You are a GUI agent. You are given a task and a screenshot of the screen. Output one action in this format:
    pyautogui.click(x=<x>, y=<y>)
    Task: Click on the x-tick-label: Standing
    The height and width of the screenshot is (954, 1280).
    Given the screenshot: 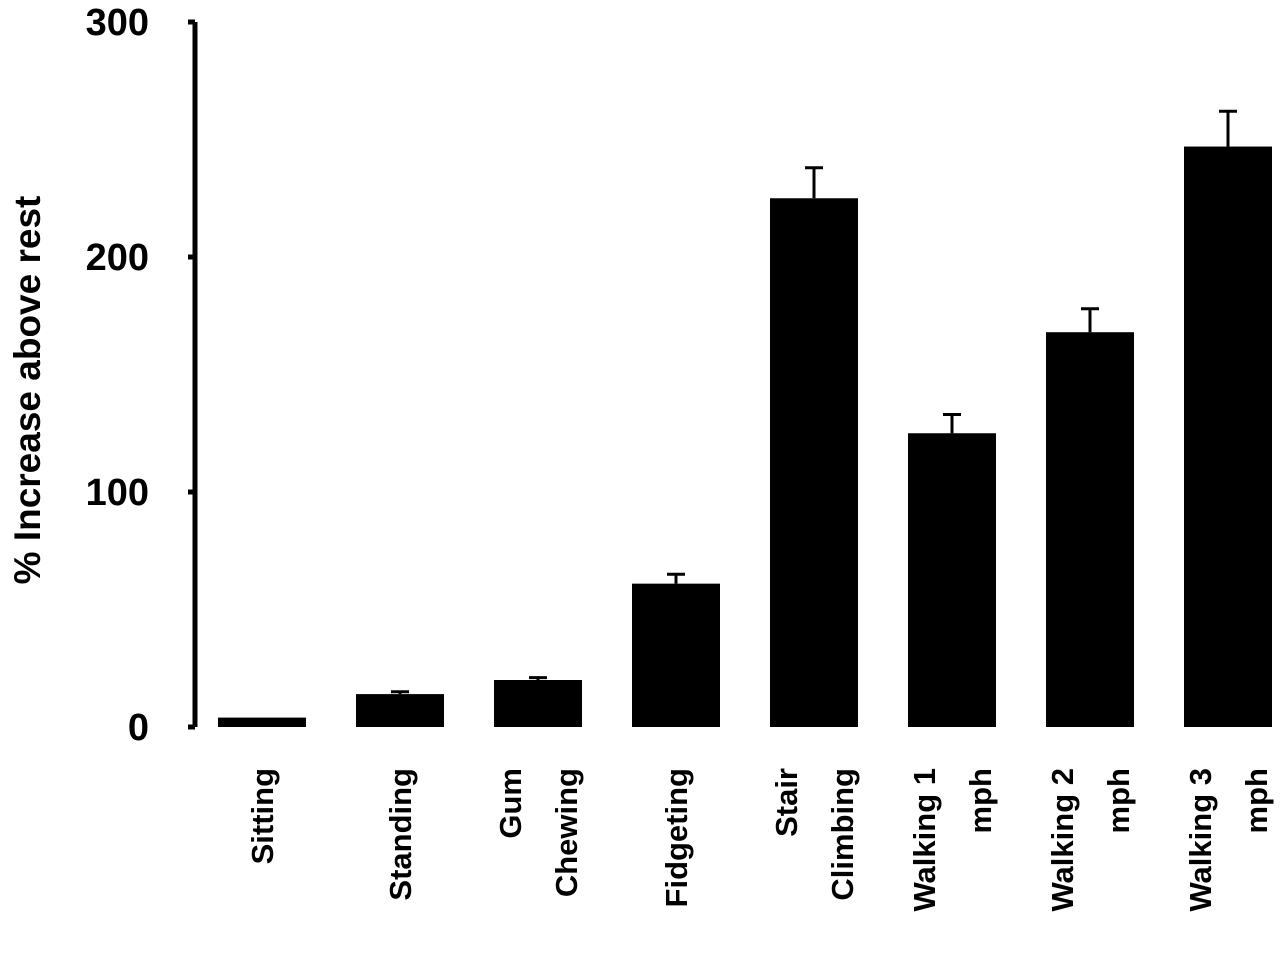 What is the action you would take?
    pyautogui.click(x=400, y=834)
    